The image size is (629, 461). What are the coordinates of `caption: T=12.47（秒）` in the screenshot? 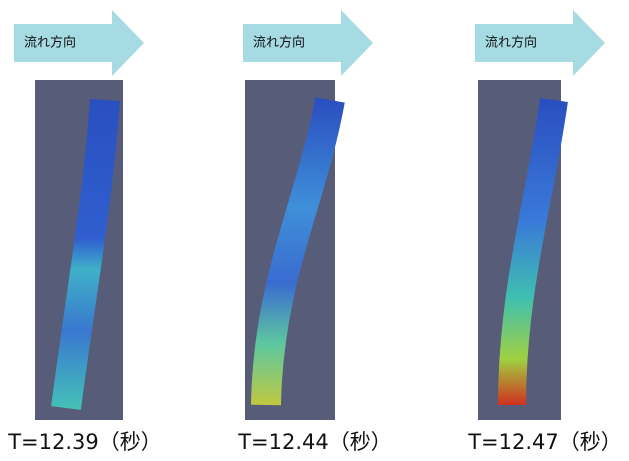 It's located at (544, 442).